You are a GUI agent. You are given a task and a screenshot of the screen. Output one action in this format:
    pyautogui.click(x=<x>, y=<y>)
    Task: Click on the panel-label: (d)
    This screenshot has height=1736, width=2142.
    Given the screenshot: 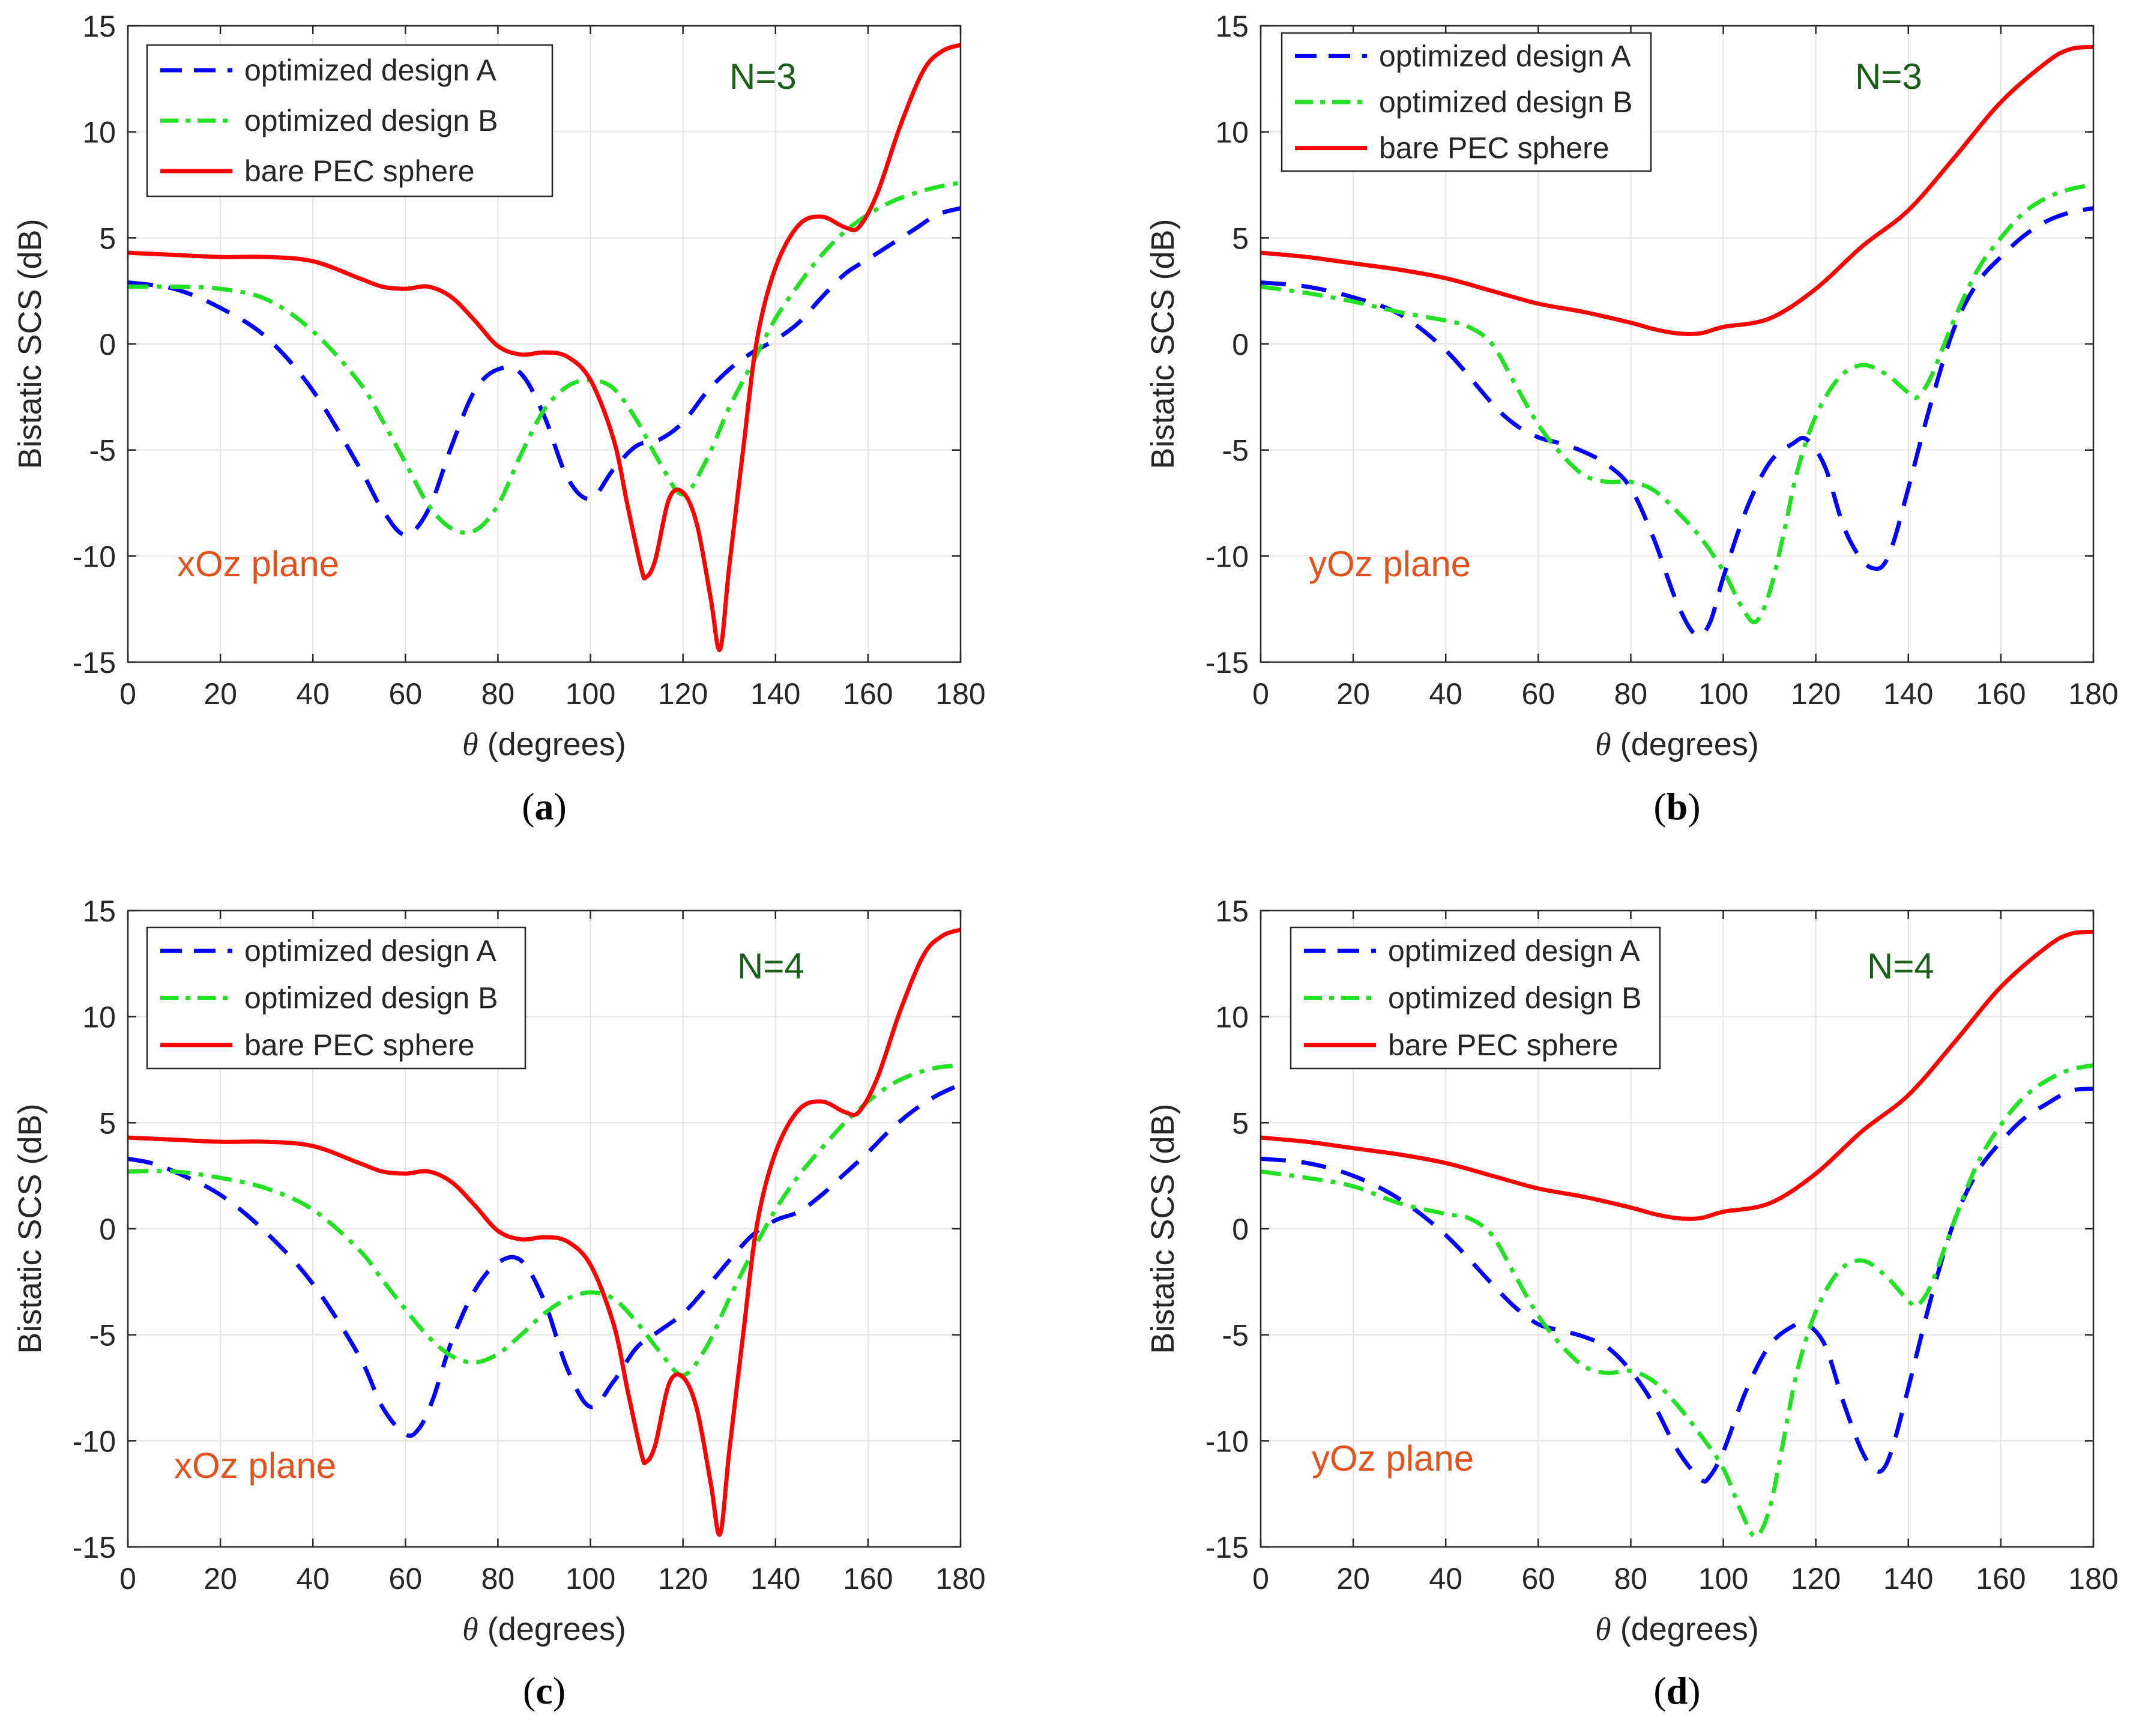 What is the action you would take?
    pyautogui.click(x=1677, y=1690)
    